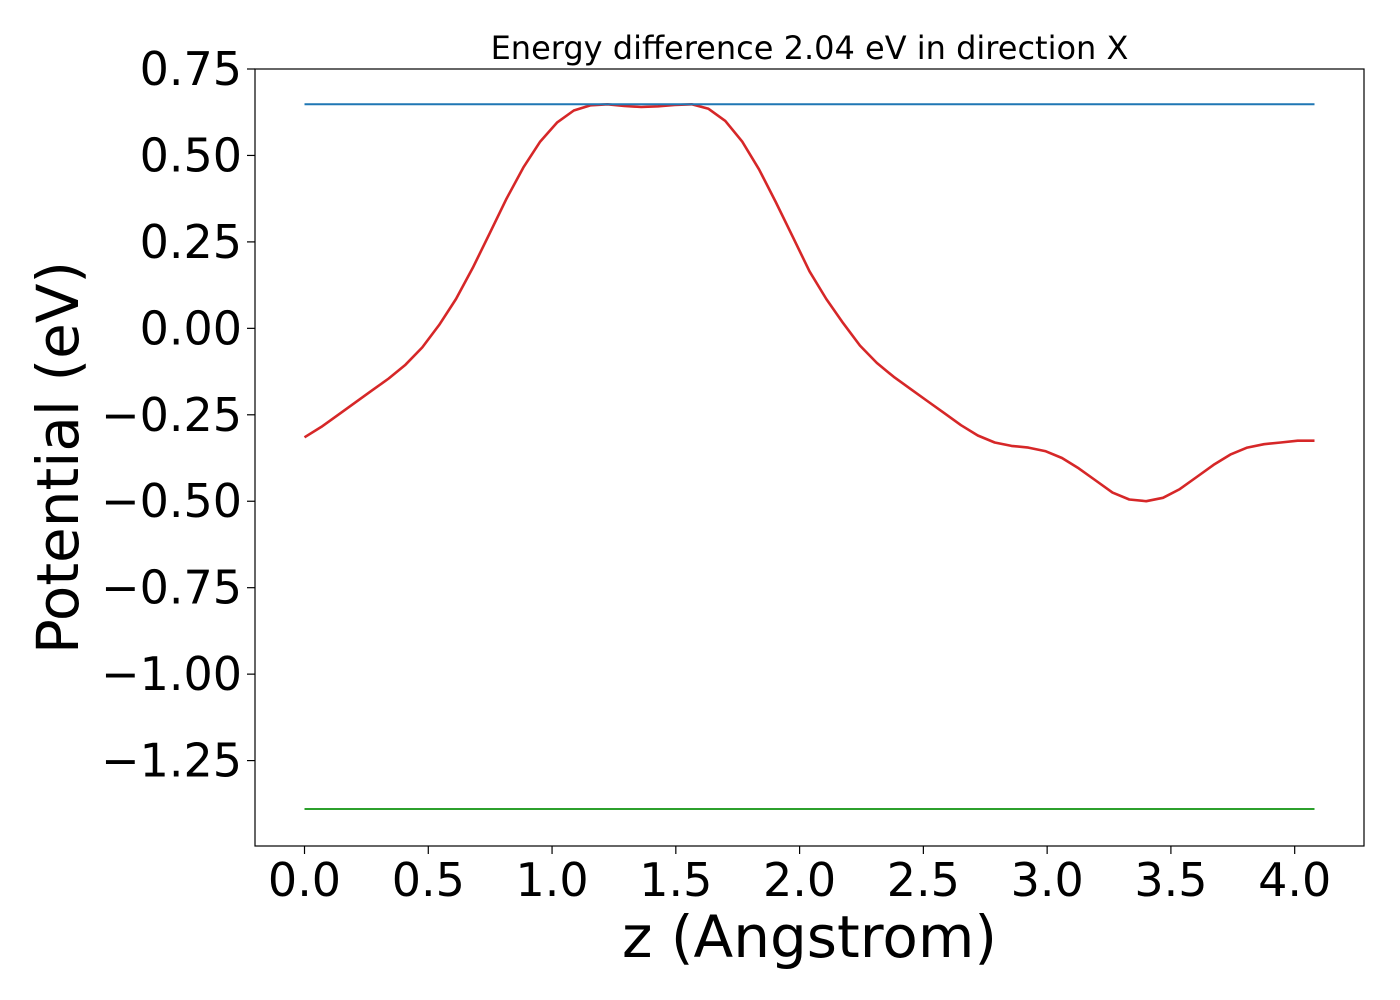 This screenshot has height=1000, width=1400. What do you see at coordinates (191, 328) in the screenshot?
I see `y-tick-label: 0.00` at bounding box center [191, 328].